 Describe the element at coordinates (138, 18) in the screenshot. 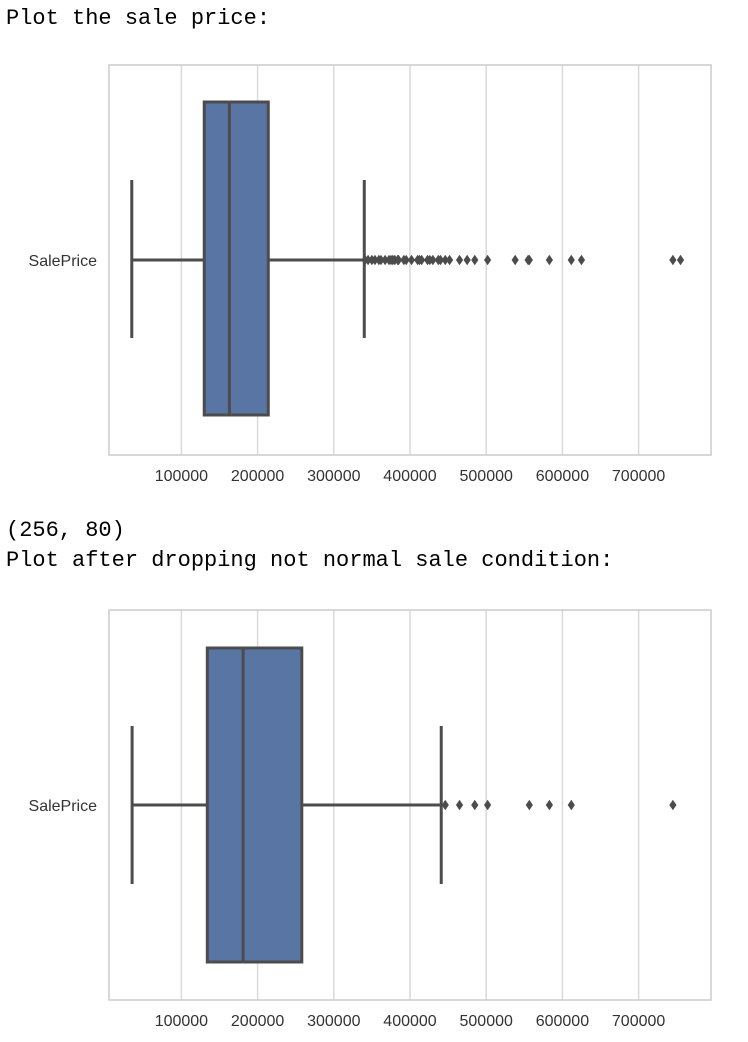

I see `output-heading-sale-price: Plot the sale price:` at that location.